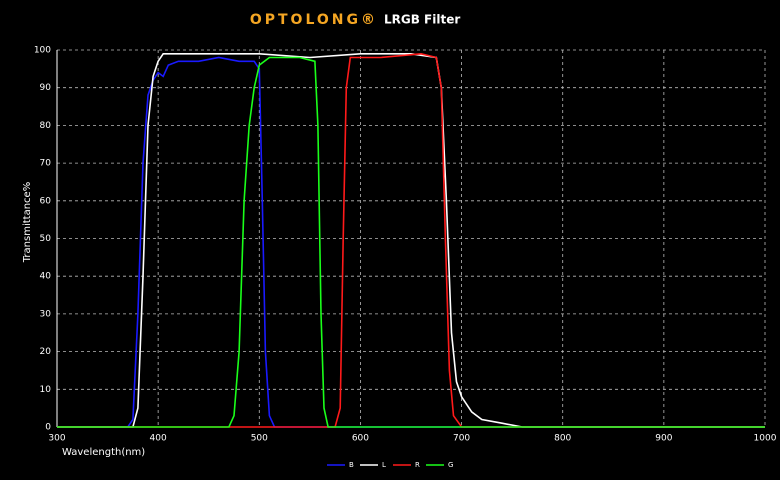  What do you see at coordinates (417, 465) in the screenshot?
I see `legend-label: R` at bounding box center [417, 465].